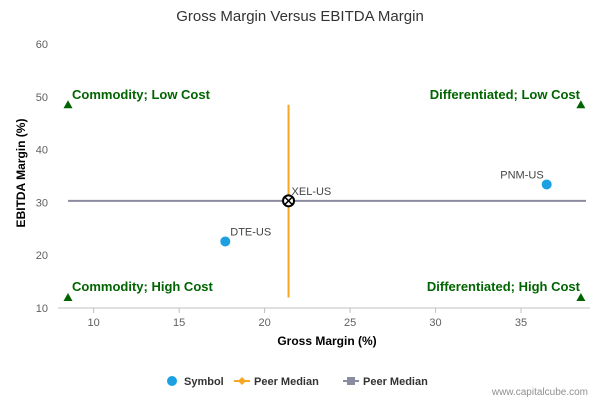  I want to click on data-point-cross, so click(288, 200).